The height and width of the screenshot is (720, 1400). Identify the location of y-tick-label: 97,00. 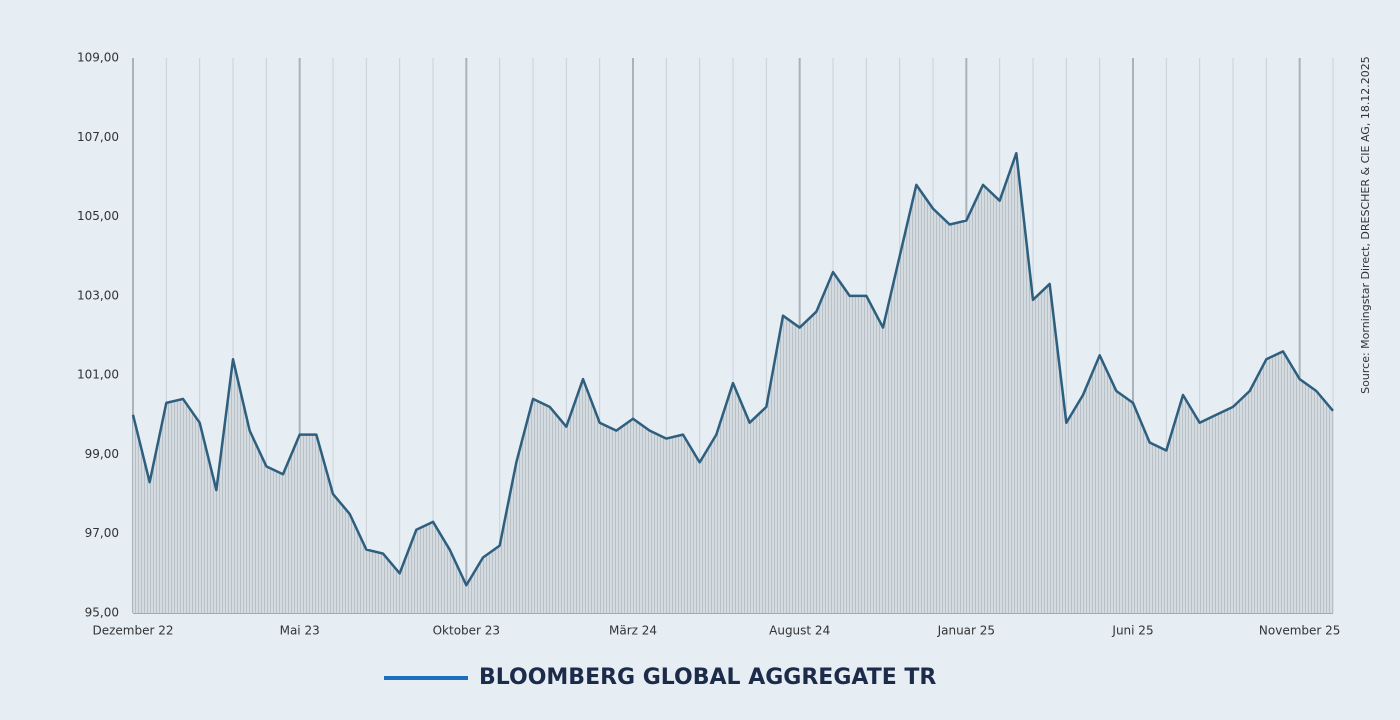
(102, 533).